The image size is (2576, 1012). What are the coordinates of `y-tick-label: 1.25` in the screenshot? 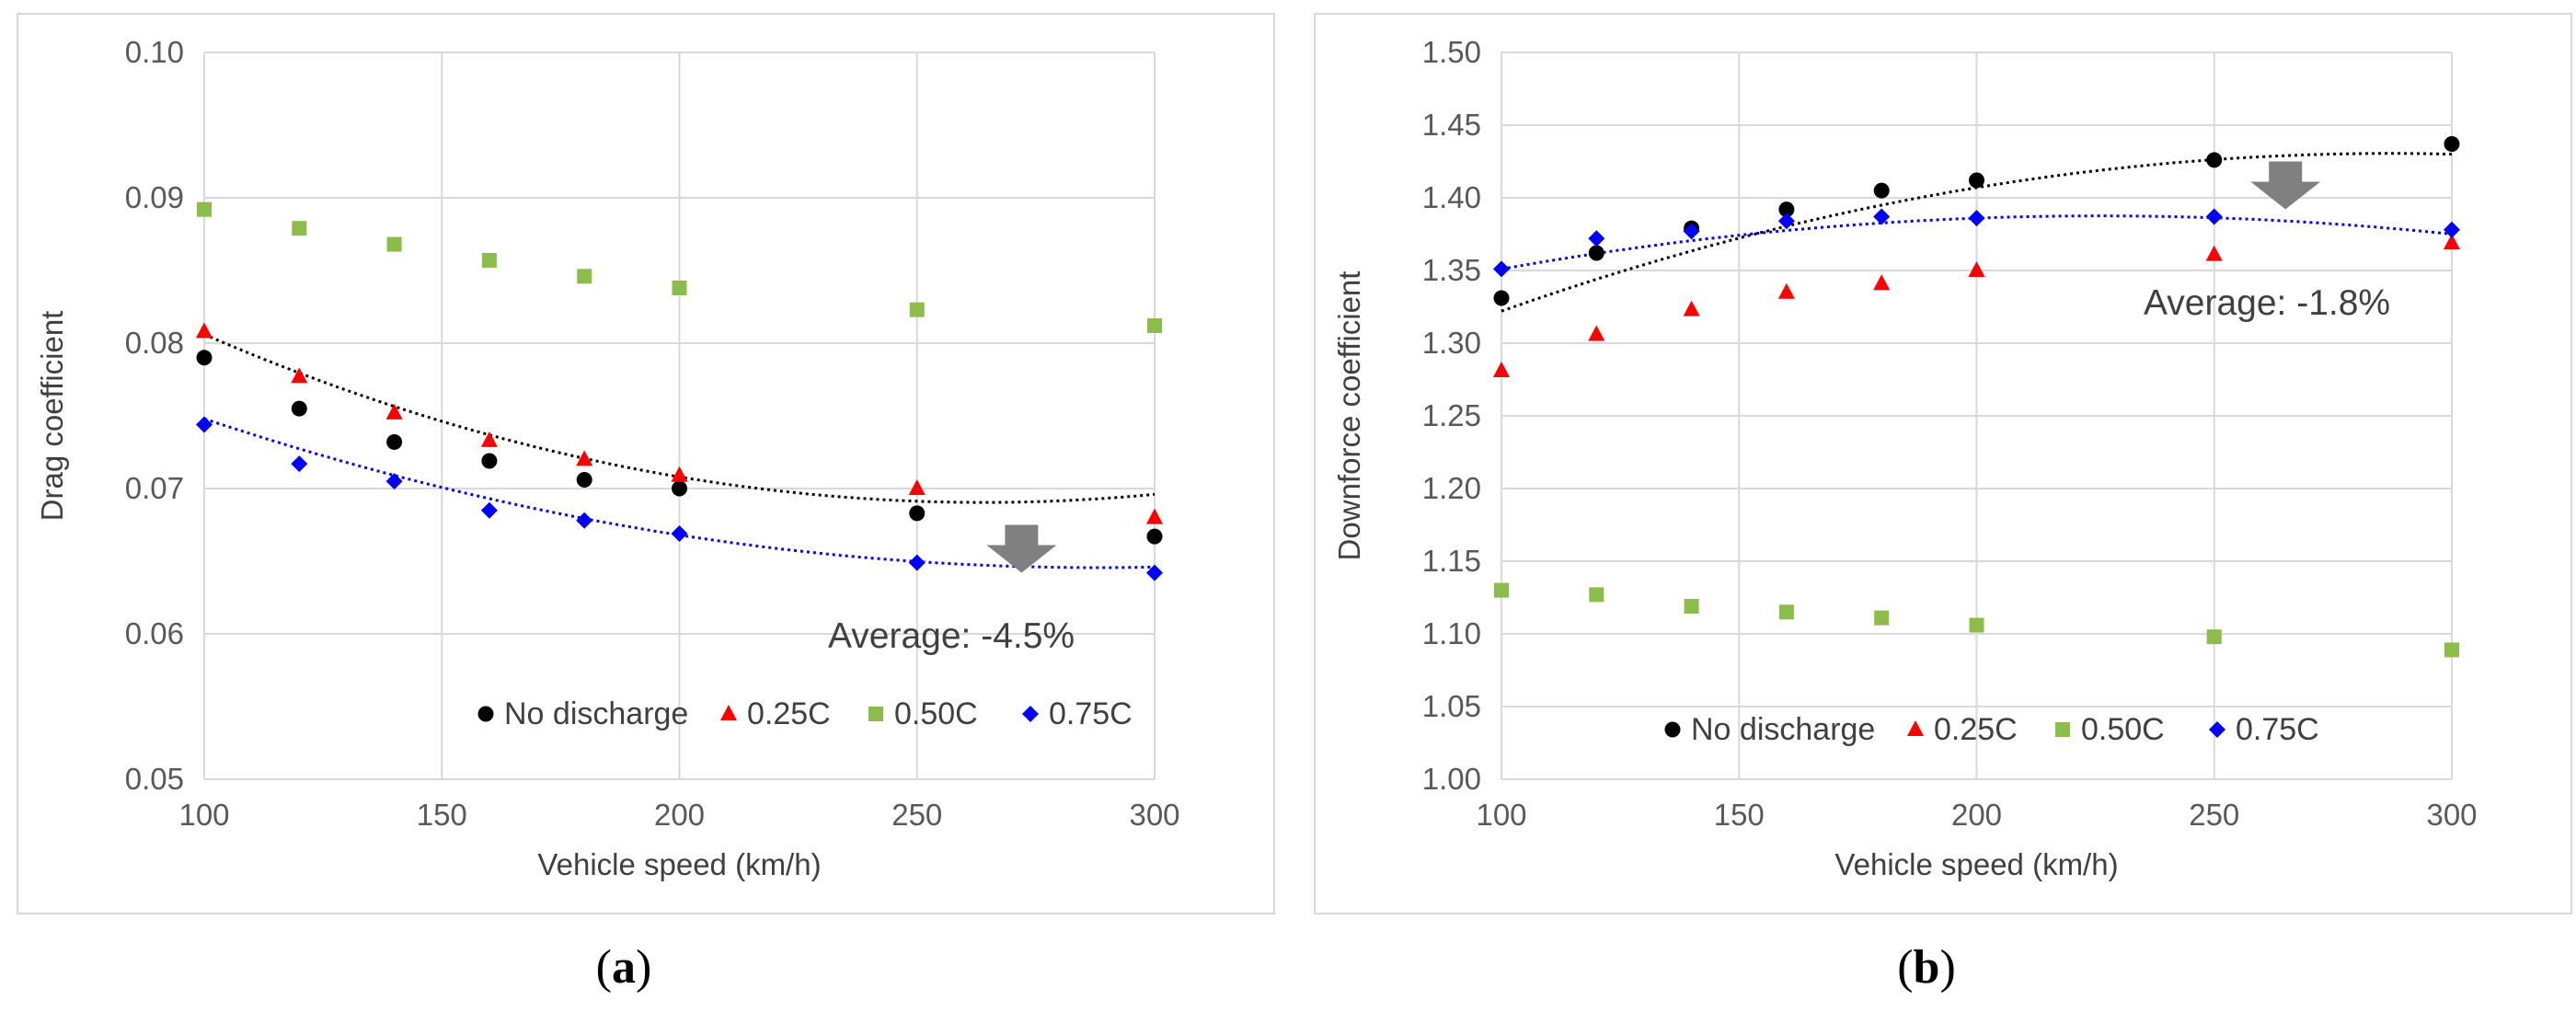 It's located at (1451, 415).